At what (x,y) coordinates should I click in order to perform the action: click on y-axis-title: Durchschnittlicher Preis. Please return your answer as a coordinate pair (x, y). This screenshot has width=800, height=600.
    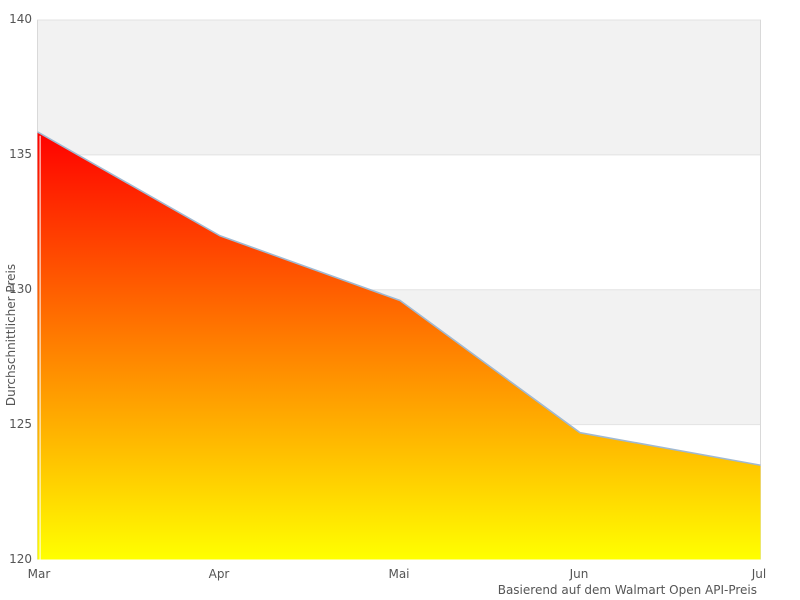
    Looking at the image, I should click on (11, 335).